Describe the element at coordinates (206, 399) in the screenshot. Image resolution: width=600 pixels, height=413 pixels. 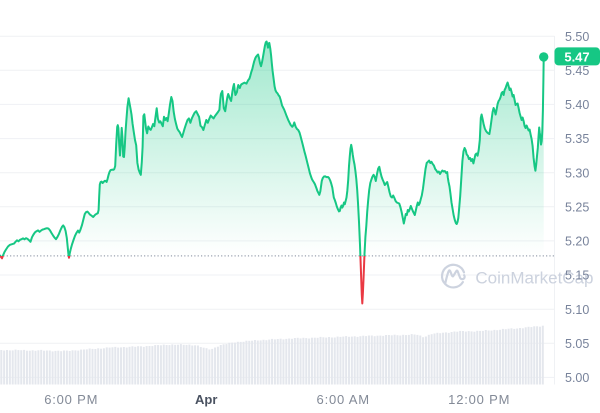
I see `svg-text: Apr` at that location.